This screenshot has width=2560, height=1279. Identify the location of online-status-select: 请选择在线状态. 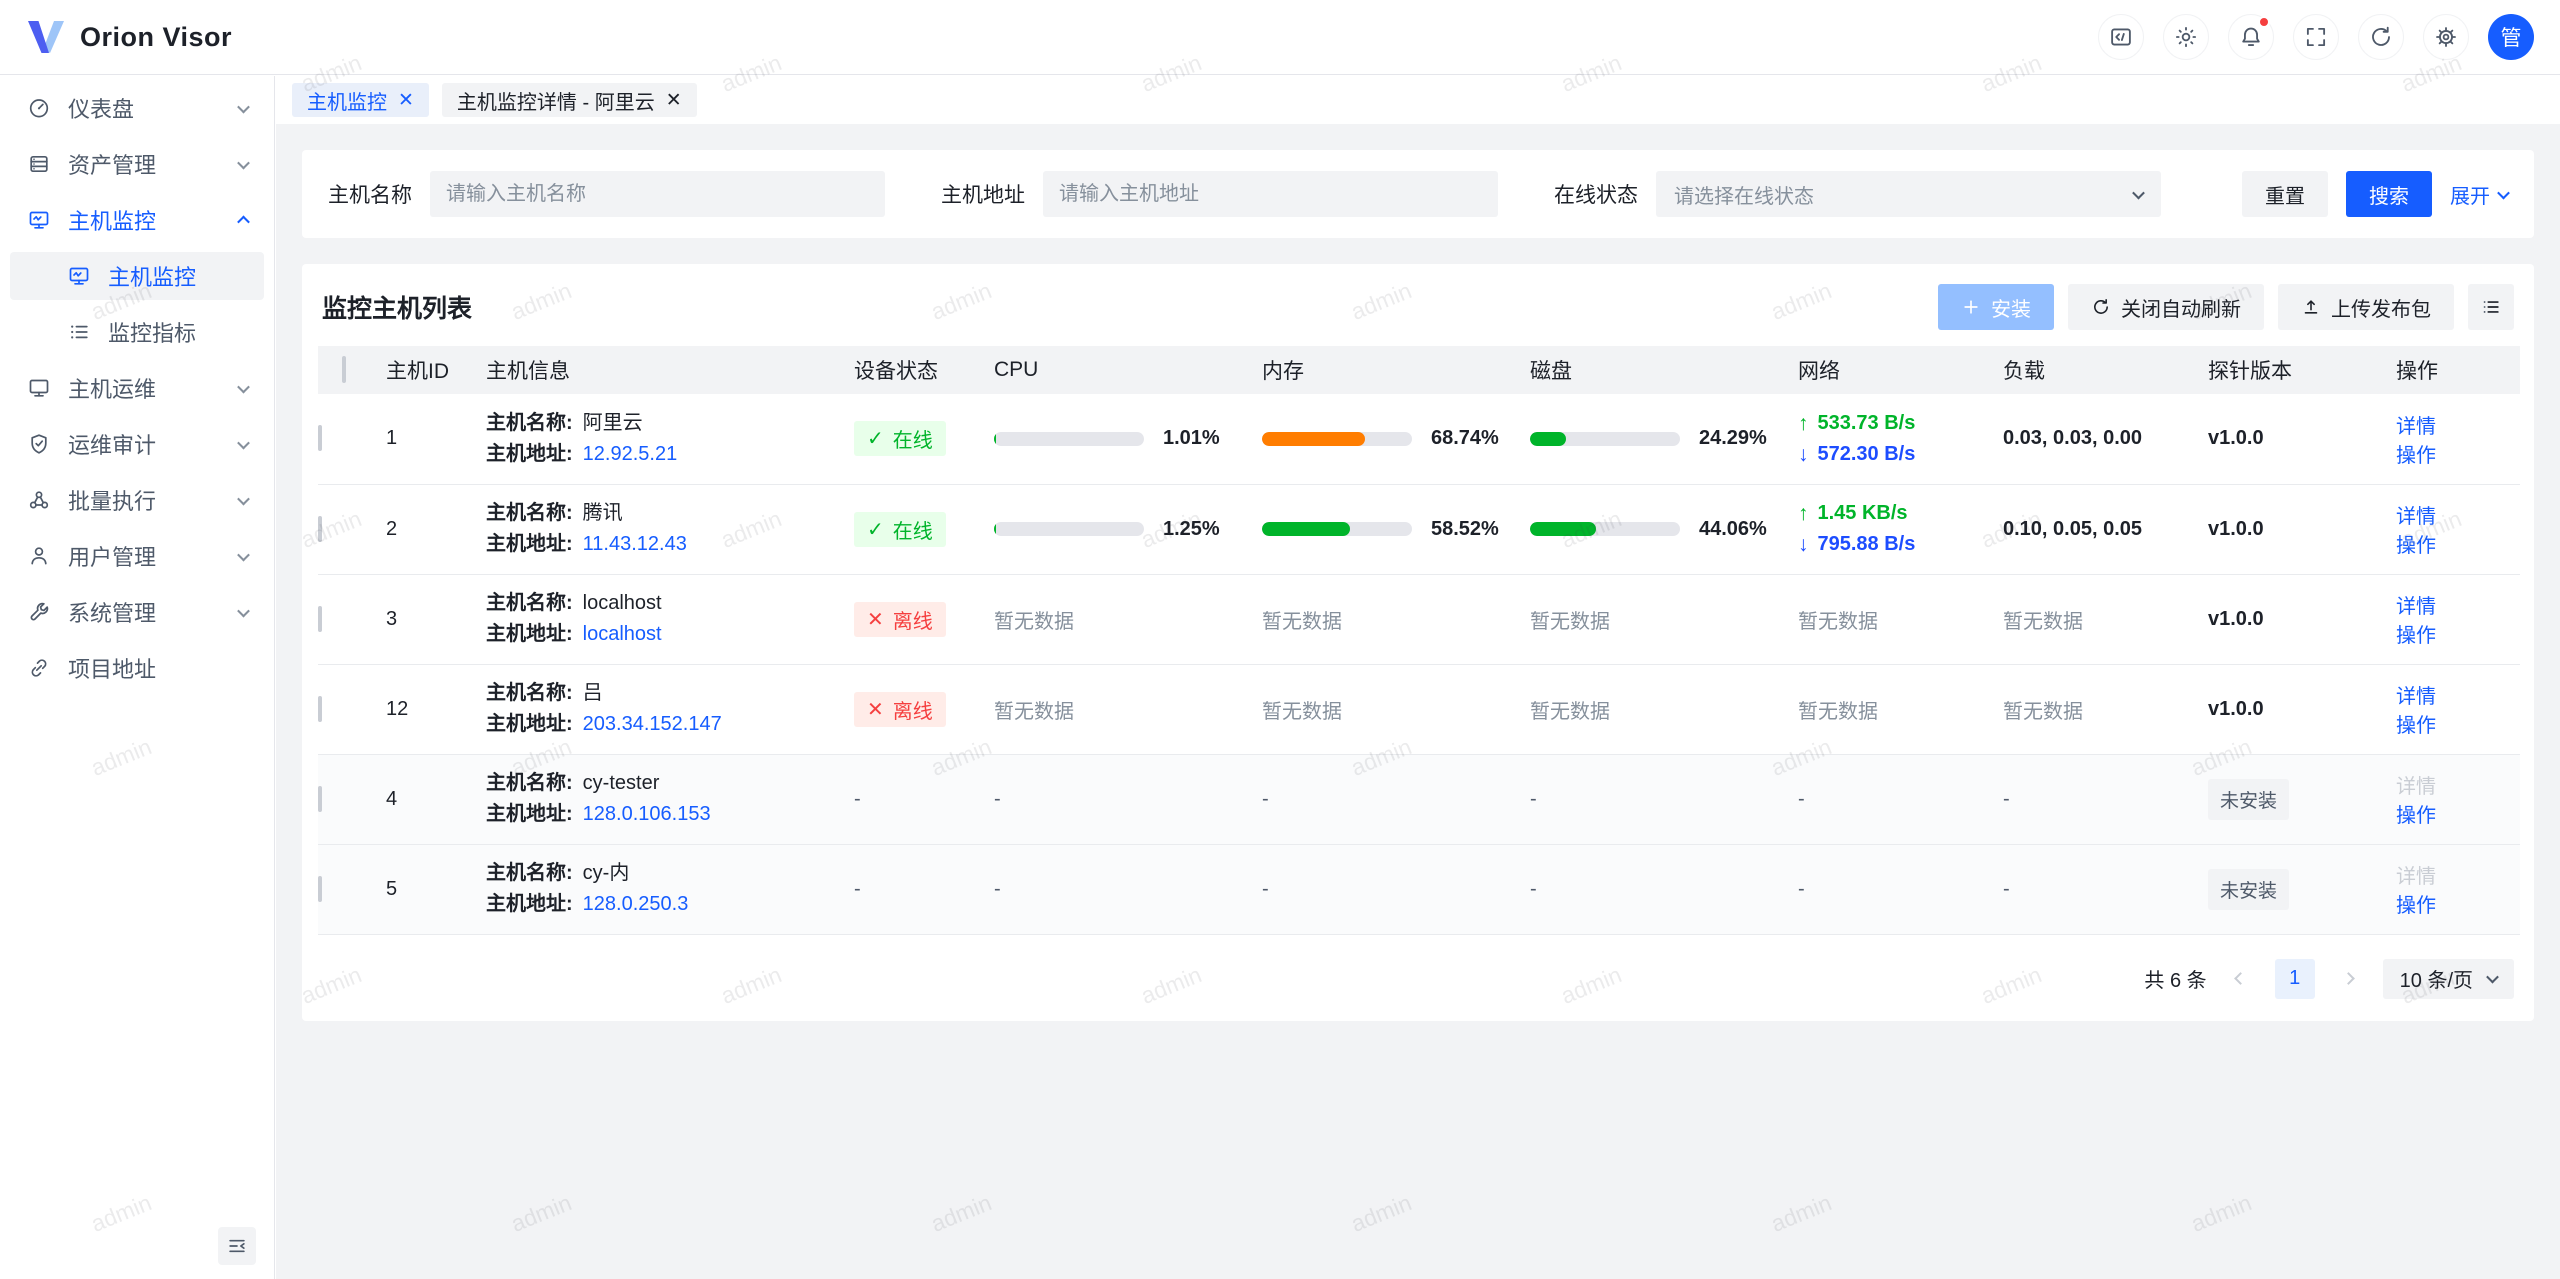
(1908, 194).